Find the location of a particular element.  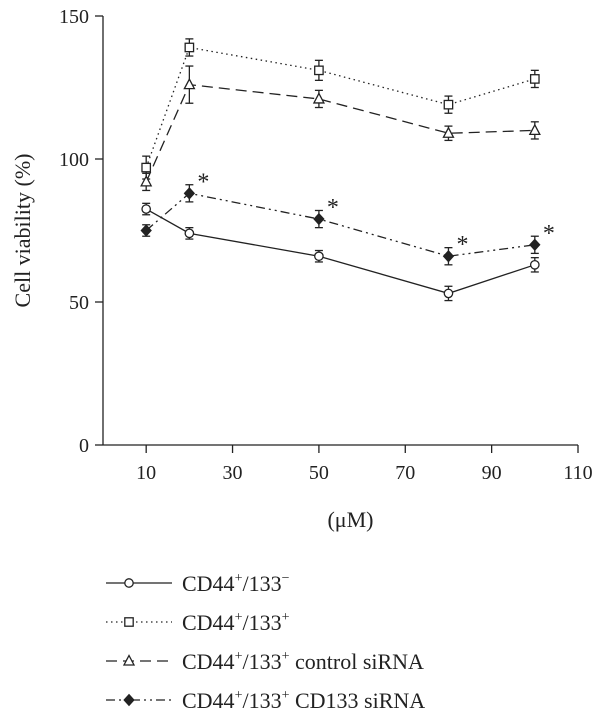

y-tick-label: 100 is located at coordinates (74, 160).